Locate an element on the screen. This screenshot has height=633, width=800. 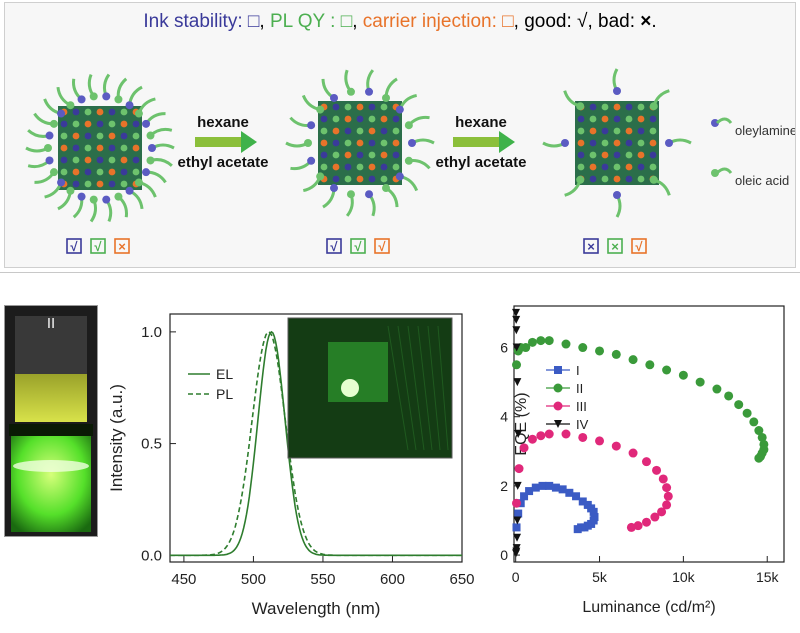
x-tick-label: 10k is located at coordinates (684, 577).